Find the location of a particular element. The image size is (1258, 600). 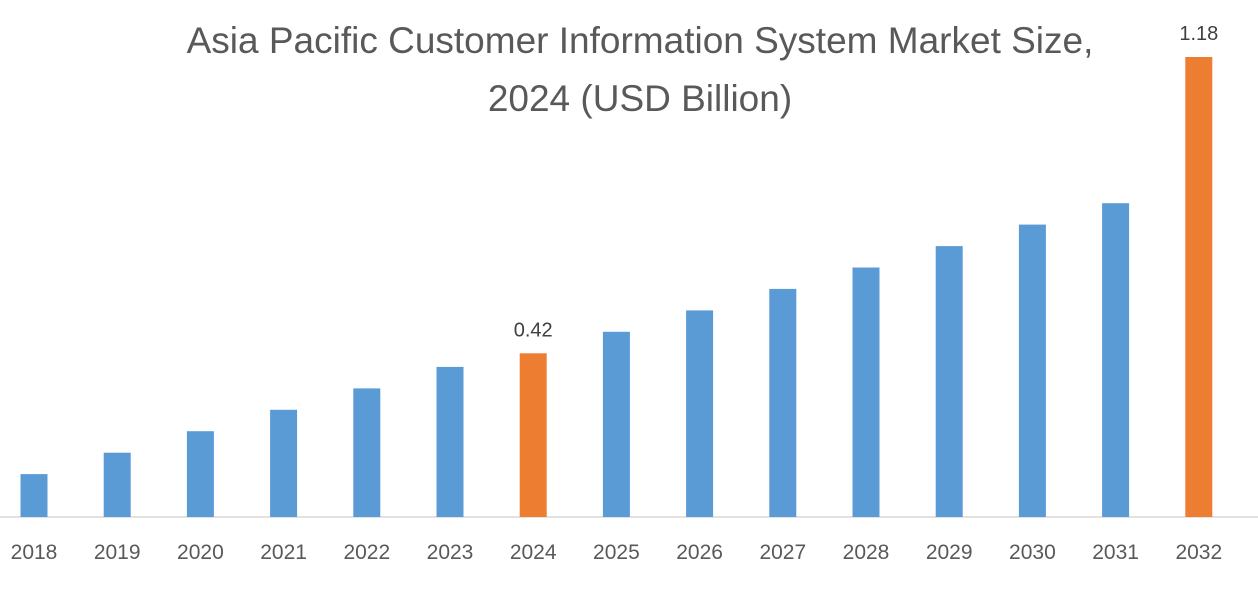

bar-2021 is located at coordinates (284, 463).